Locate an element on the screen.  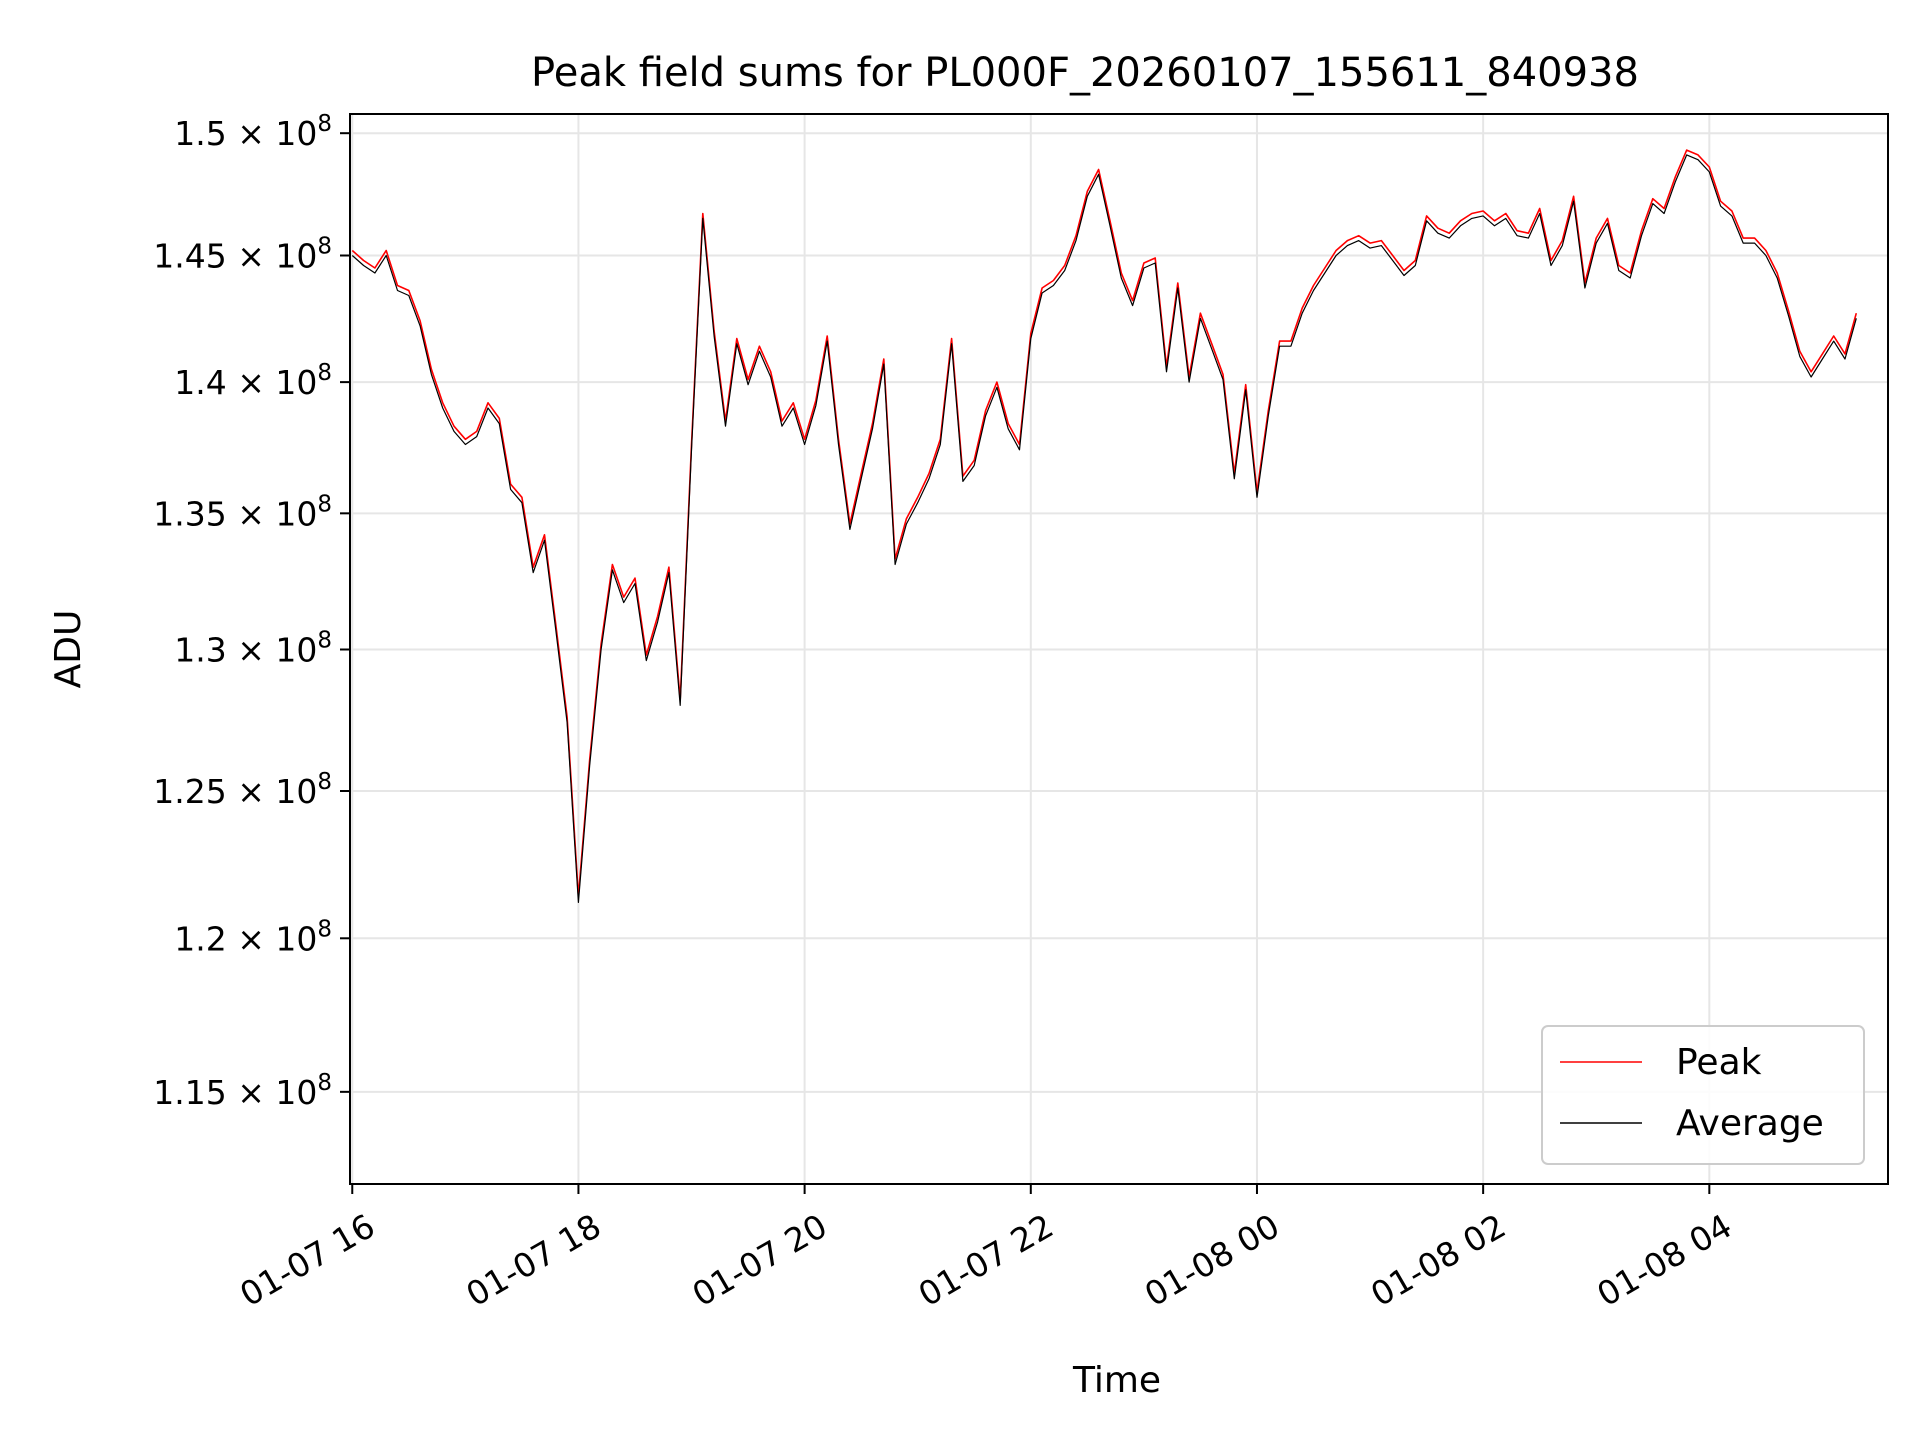
x-axis-label: Time is located at coordinates (1116, 1380).